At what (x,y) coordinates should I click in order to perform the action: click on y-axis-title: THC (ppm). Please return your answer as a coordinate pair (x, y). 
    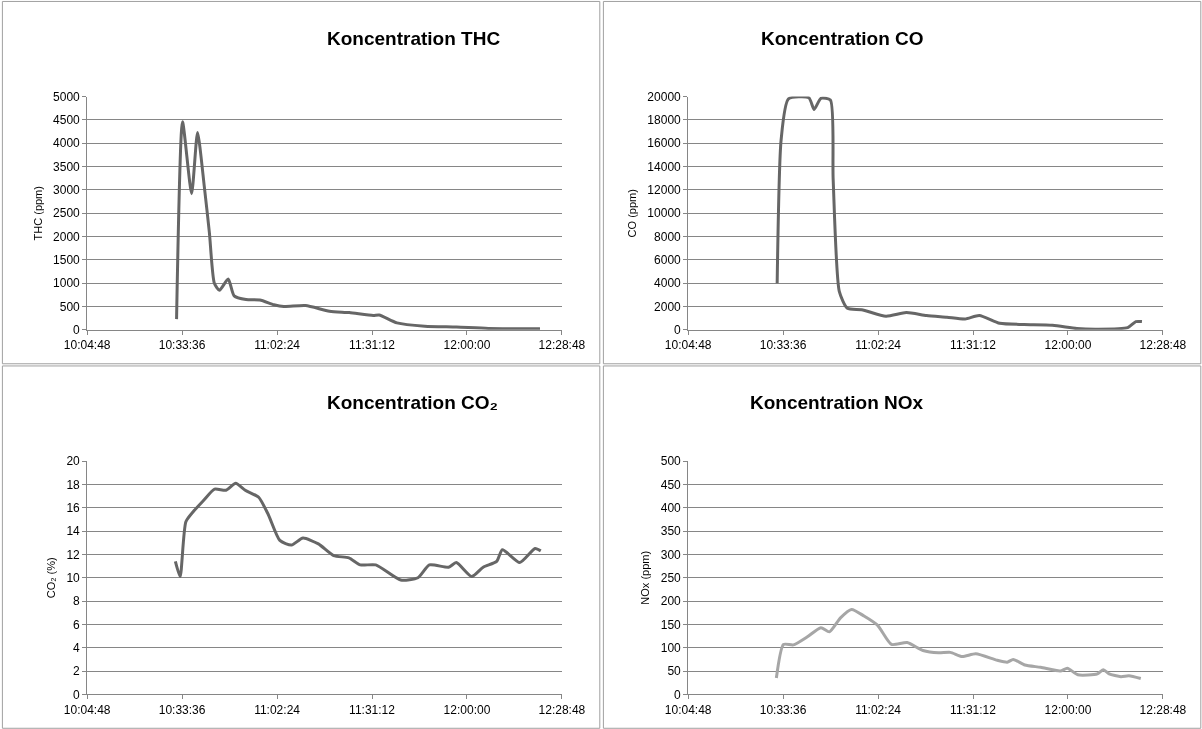
    Looking at the image, I should click on (37, 213).